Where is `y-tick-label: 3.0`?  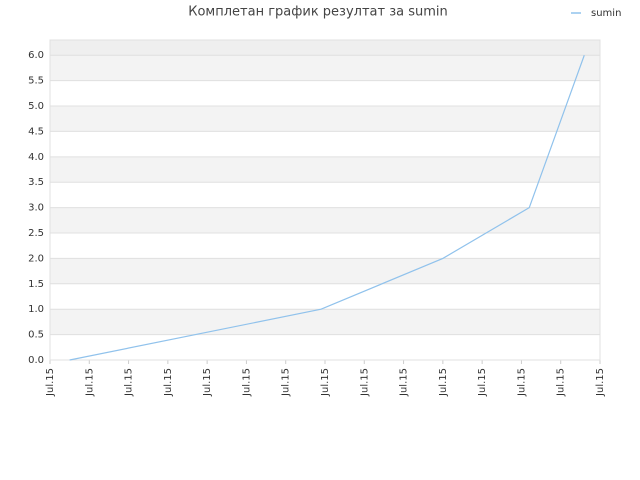
y-tick-label: 3.0 is located at coordinates (36, 208).